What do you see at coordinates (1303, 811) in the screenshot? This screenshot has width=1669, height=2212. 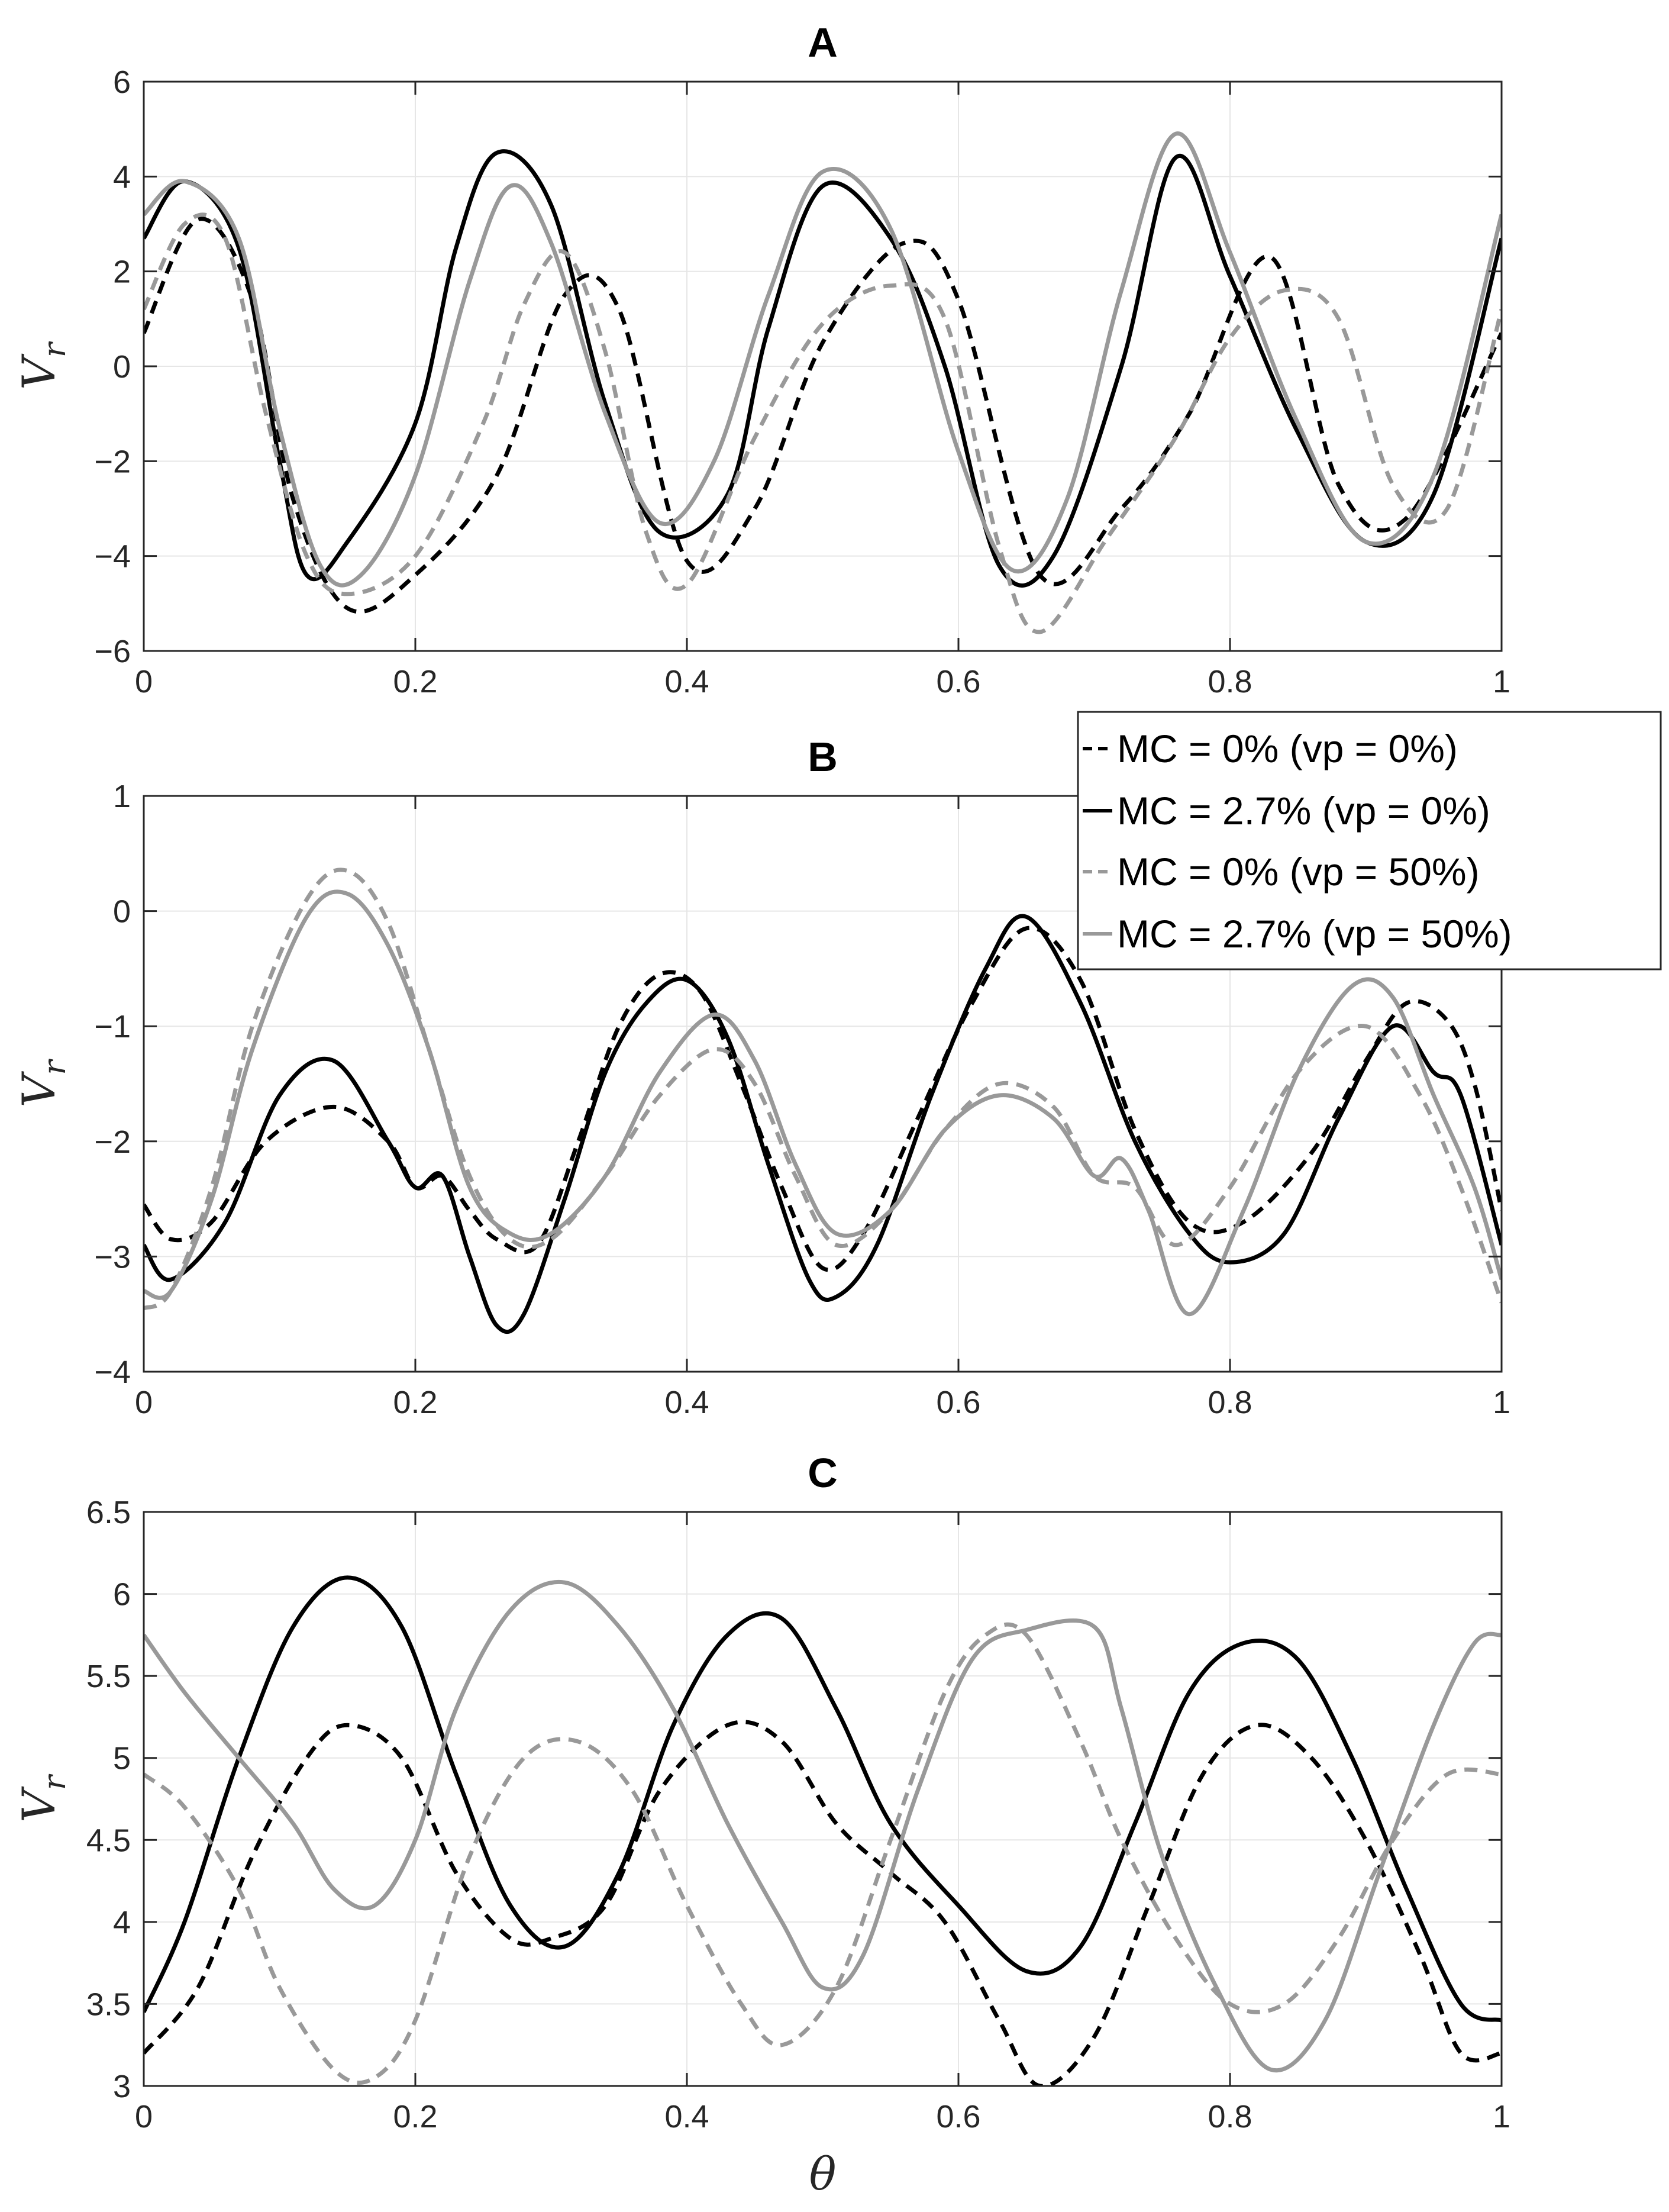 I see `legend-label-2: MC = 2.7% (vp = 0%)` at bounding box center [1303, 811].